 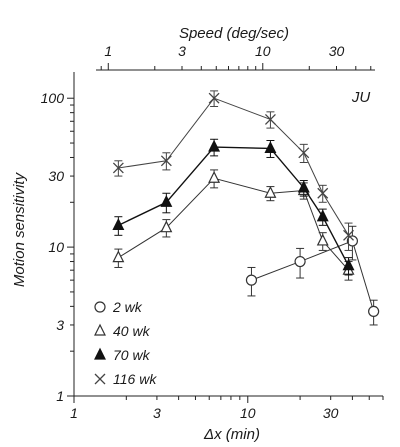 What do you see at coordinates (56, 247) in the screenshot?
I see `y-tick-label: 10` at bounding box center [56, 247].